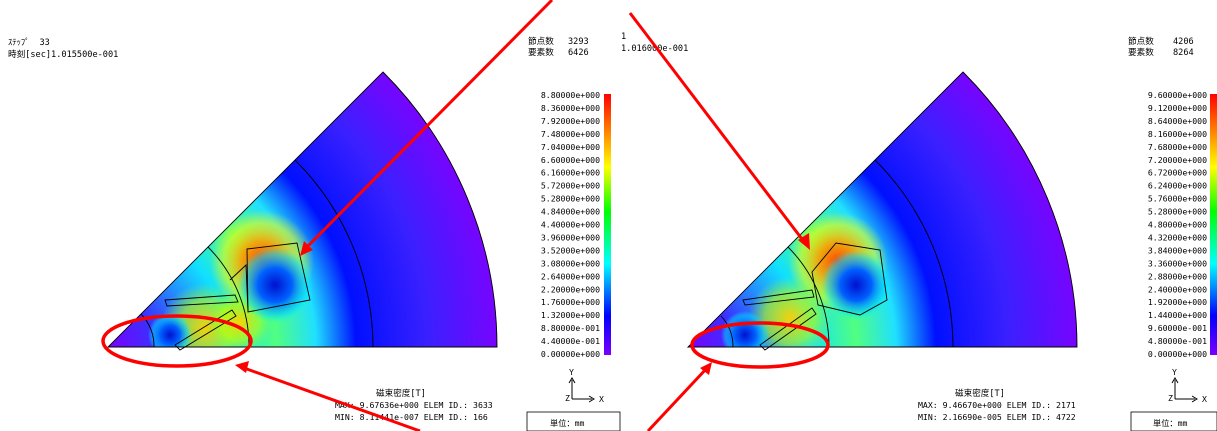  I want to click on colorbar-tick-label: 4.80000e-001, so click(1177, 341).